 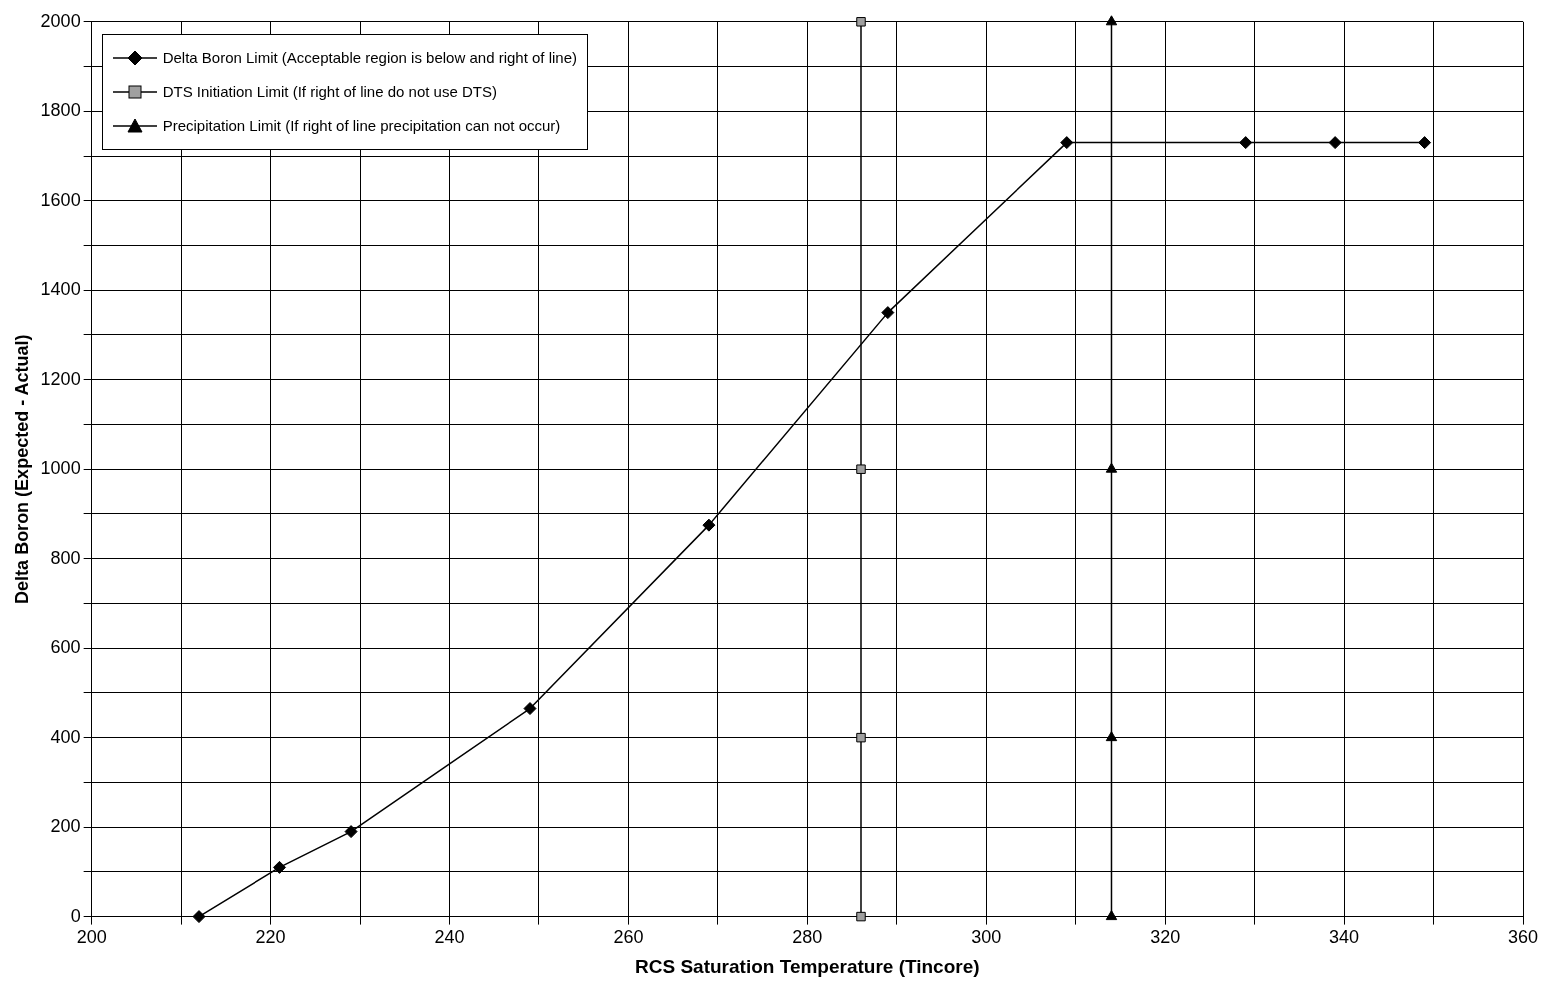 I want to click on legend-label: DTS Initiation Limit (If right of line do not use DTS), so click(x=329, y=92).